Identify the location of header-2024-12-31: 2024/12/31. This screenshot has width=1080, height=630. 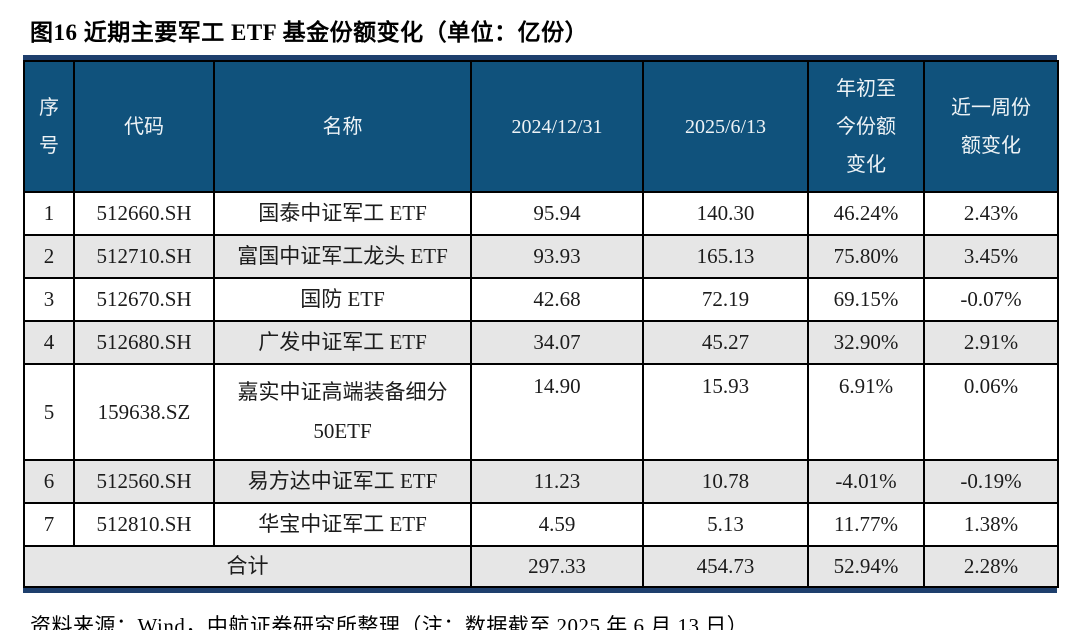
(557, 126).